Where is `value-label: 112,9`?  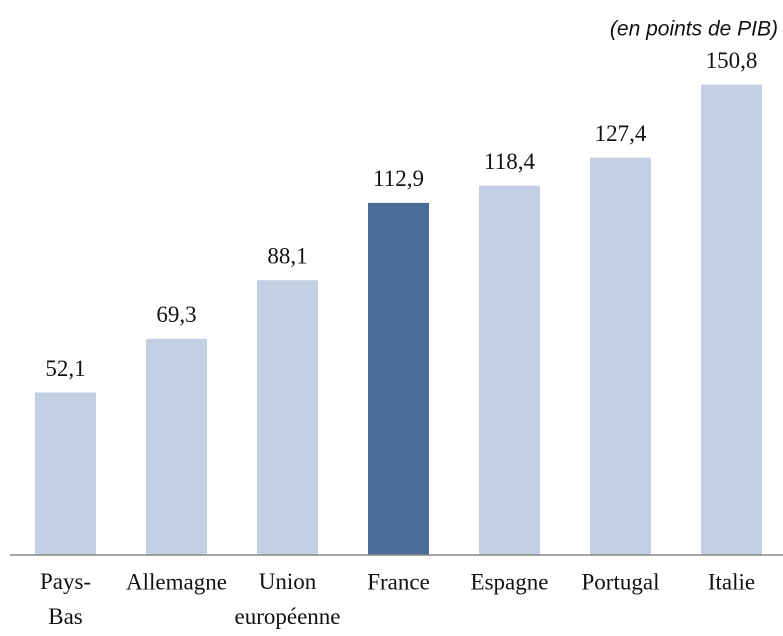
value-label: 112,9 is located at coordinates (398, 178).